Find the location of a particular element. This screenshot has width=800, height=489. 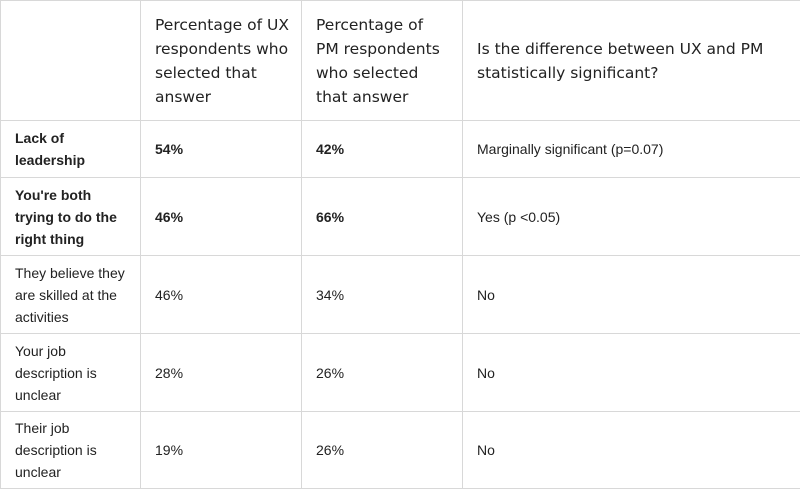

pm-percentage-cell: 42% is located at coordinates (382, 149).